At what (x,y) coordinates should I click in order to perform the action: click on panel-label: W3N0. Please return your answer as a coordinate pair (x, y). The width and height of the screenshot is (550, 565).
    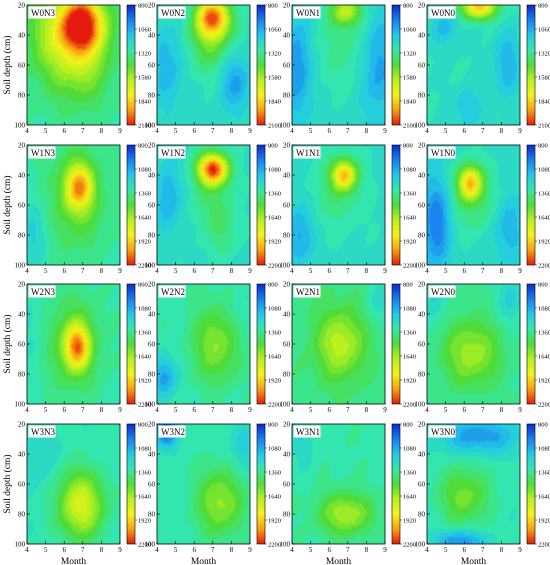
    Looking at the image, I should click on (443, 432).